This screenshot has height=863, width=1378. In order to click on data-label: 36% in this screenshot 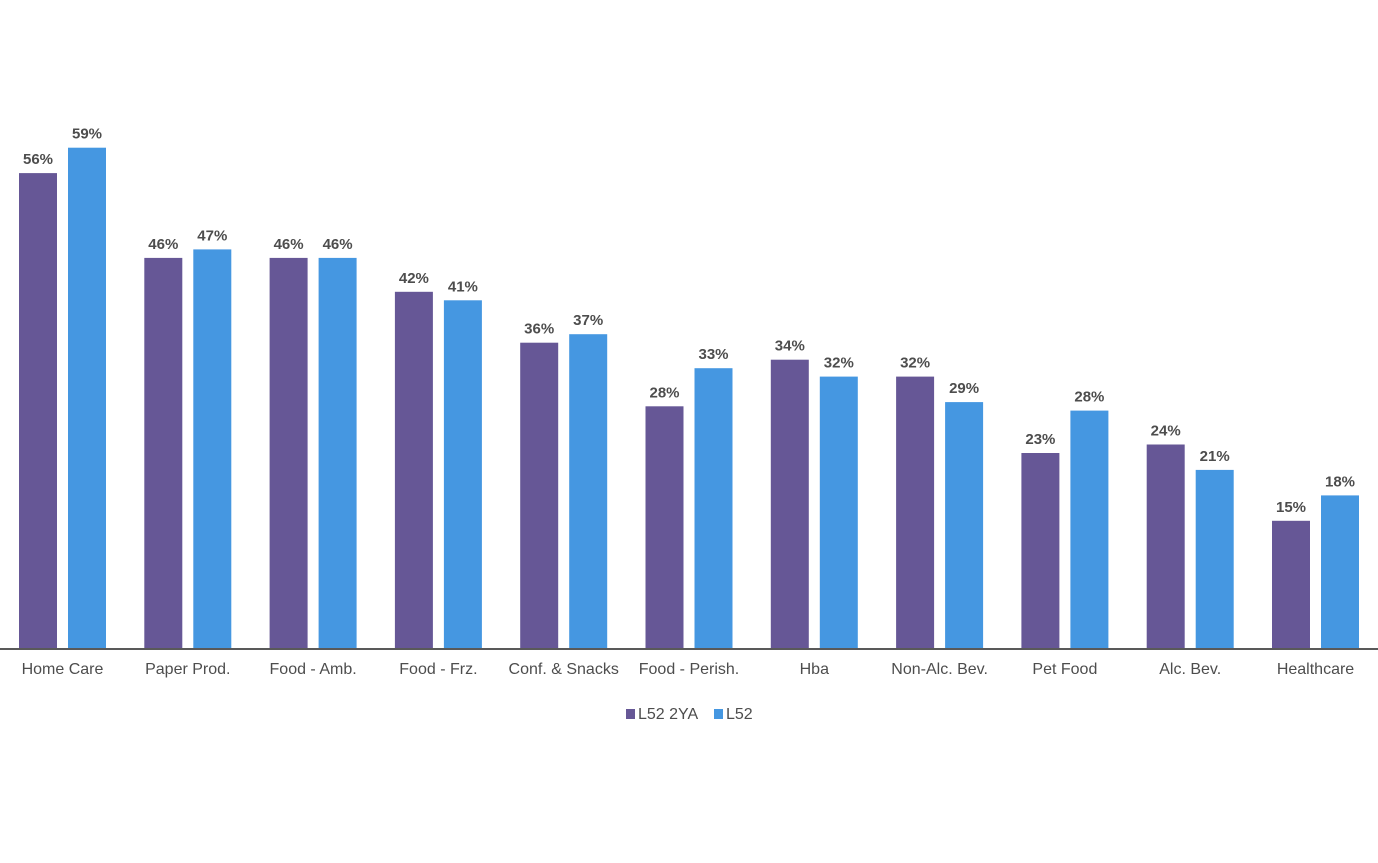, I will do `click(539, 329)`.